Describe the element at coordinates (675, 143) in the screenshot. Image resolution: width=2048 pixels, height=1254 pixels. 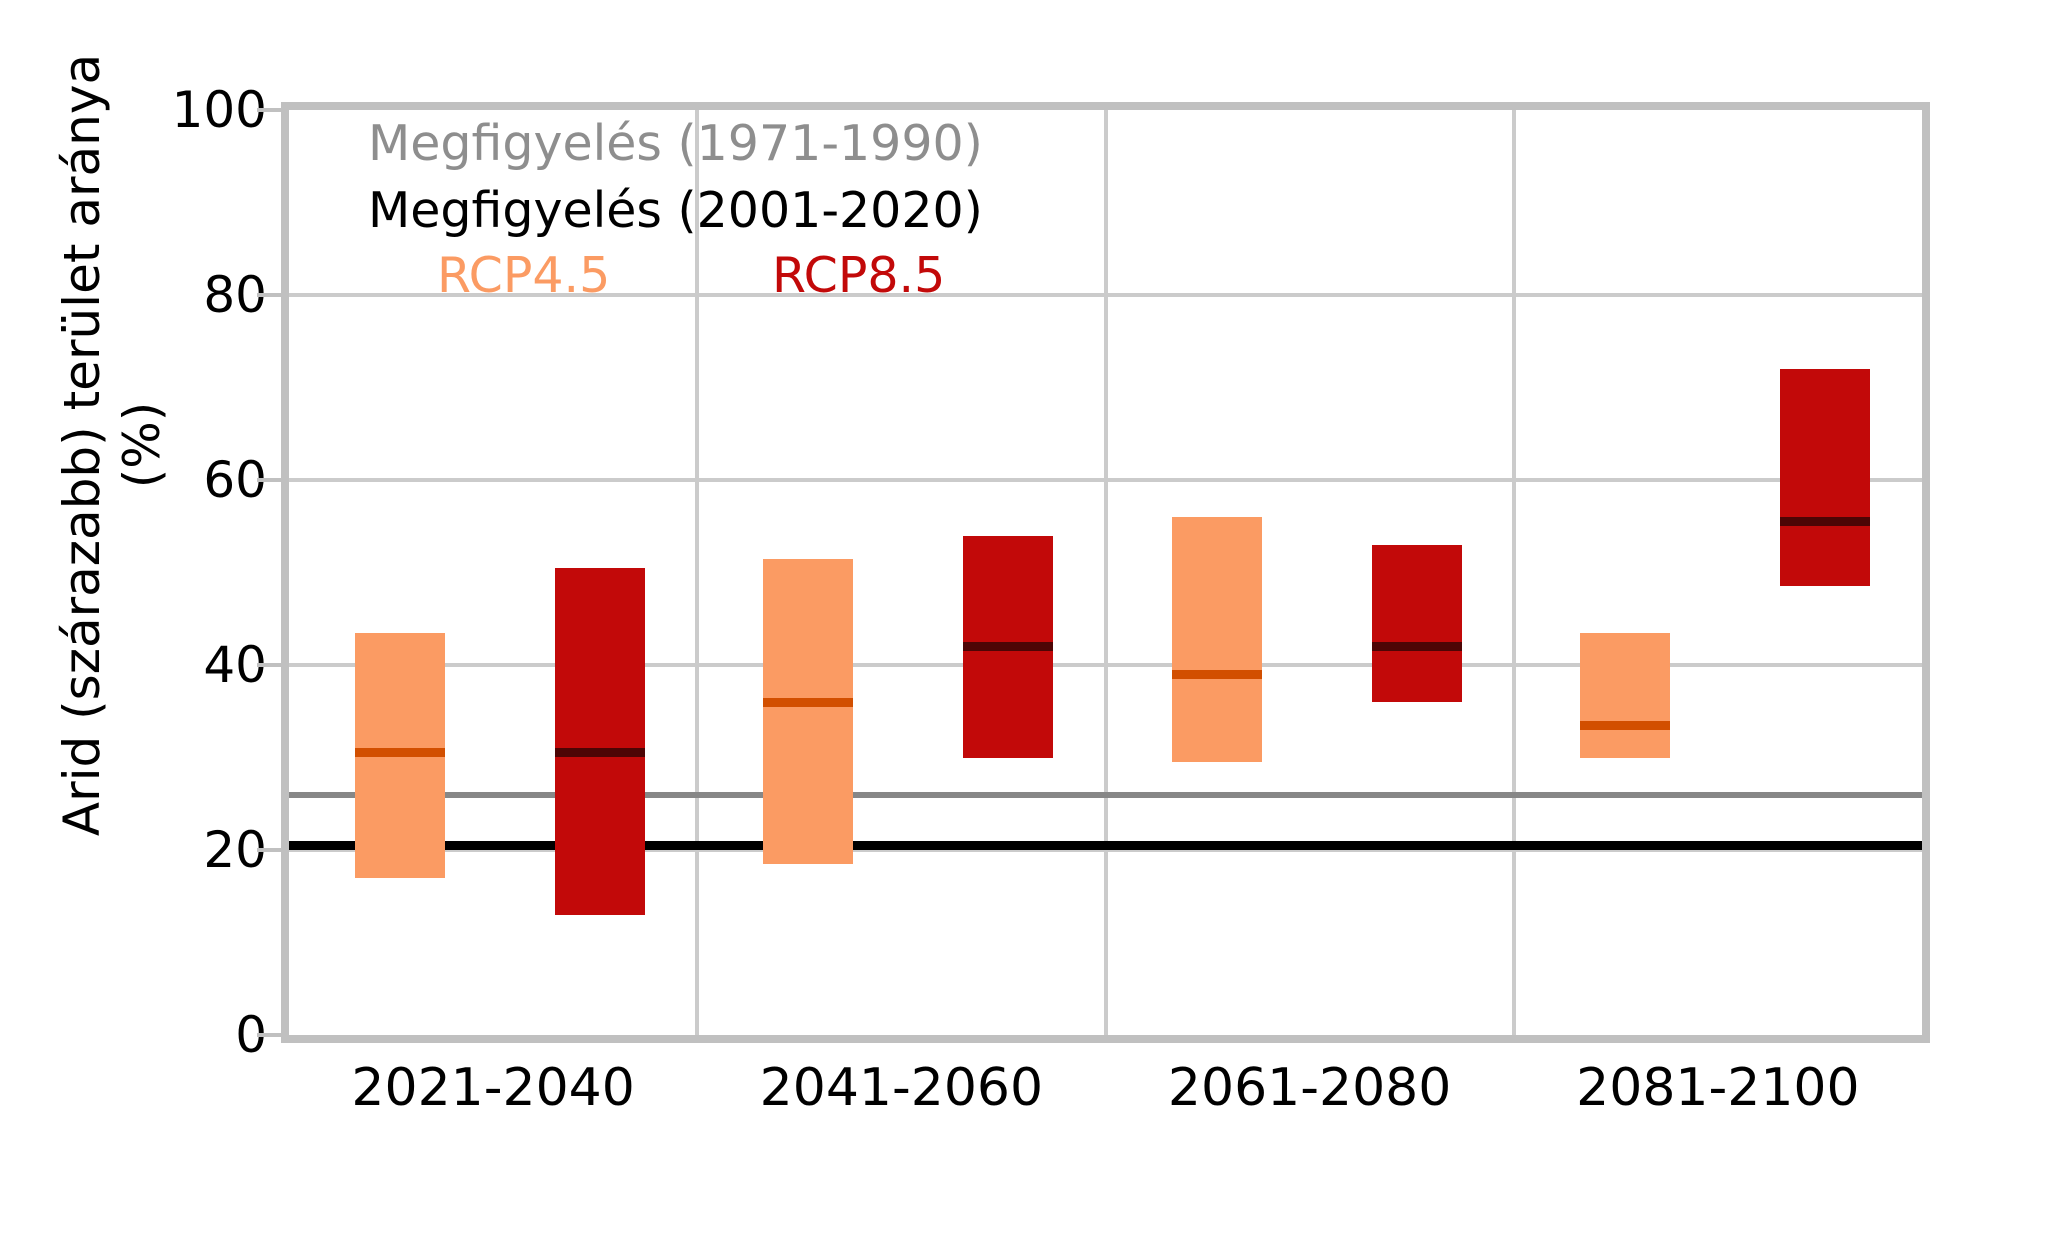
I see `legend-obs-1971-1990: Megfigyelés (1971-1990)` at that location.